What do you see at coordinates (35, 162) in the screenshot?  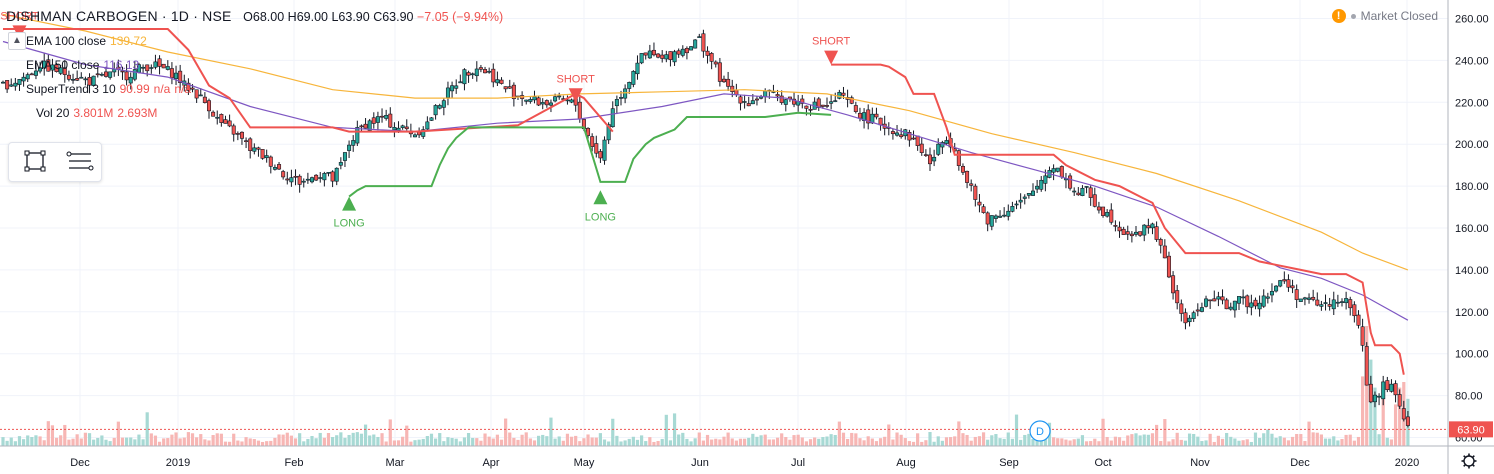 I see `rectangle-tool-button` at bounding box center [35, 162].